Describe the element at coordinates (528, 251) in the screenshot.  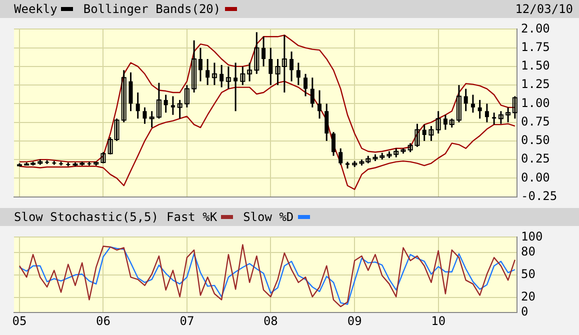
I see `y-tick-label: 80` at that location.